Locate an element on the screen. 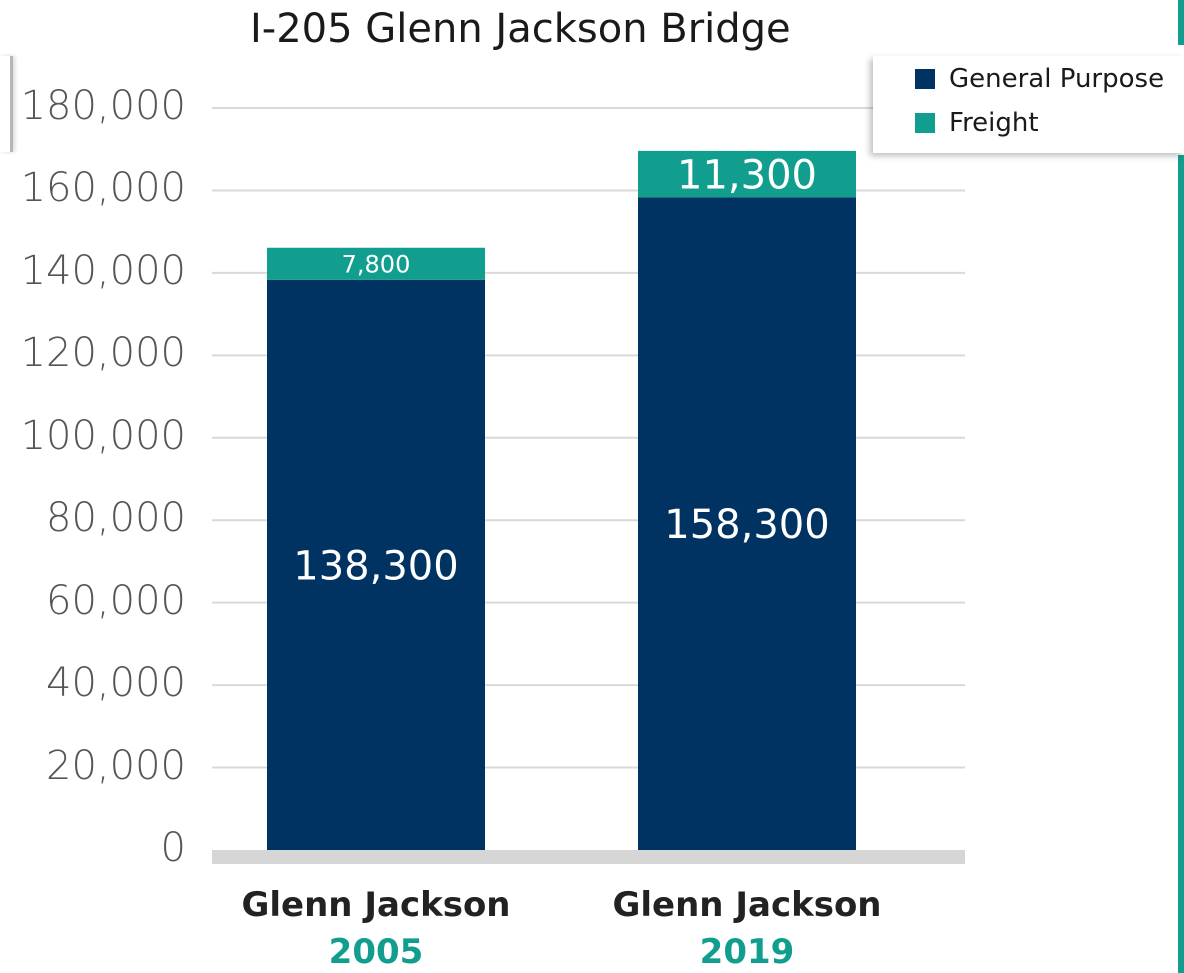 The width and height of the screenshot is (1184, 973). y-tick-label: 0 is located at coordinates (173, 848).